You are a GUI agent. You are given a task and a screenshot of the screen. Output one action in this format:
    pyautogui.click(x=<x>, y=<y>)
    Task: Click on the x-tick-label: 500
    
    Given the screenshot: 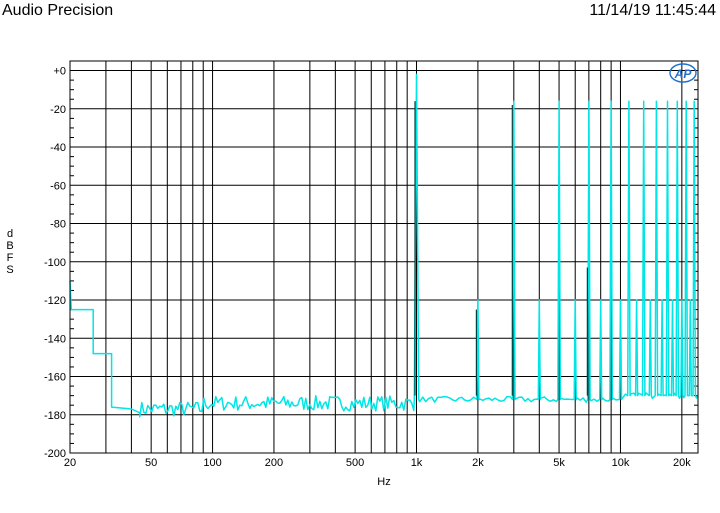 What is the action you would take?
    pyautogui.click(x=355, y=463)
    